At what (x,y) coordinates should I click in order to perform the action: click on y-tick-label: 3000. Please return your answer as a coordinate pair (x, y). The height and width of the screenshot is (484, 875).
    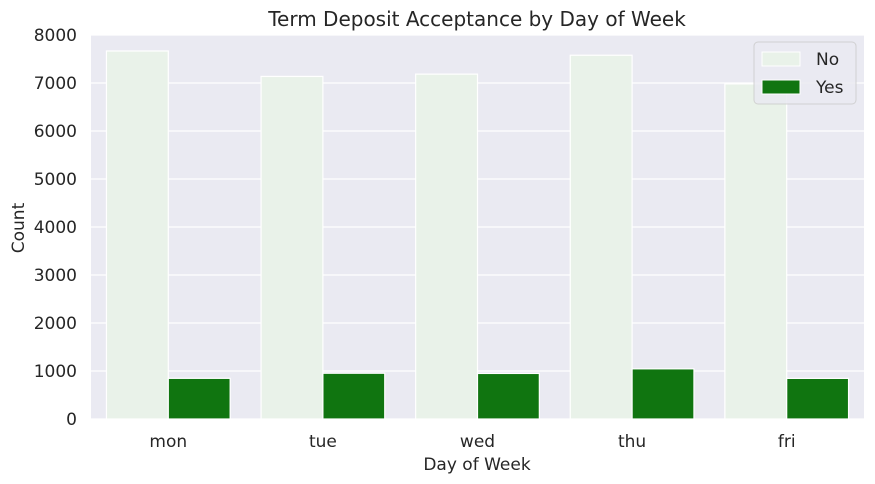
    Looking at the image, I should click on (55, 276).